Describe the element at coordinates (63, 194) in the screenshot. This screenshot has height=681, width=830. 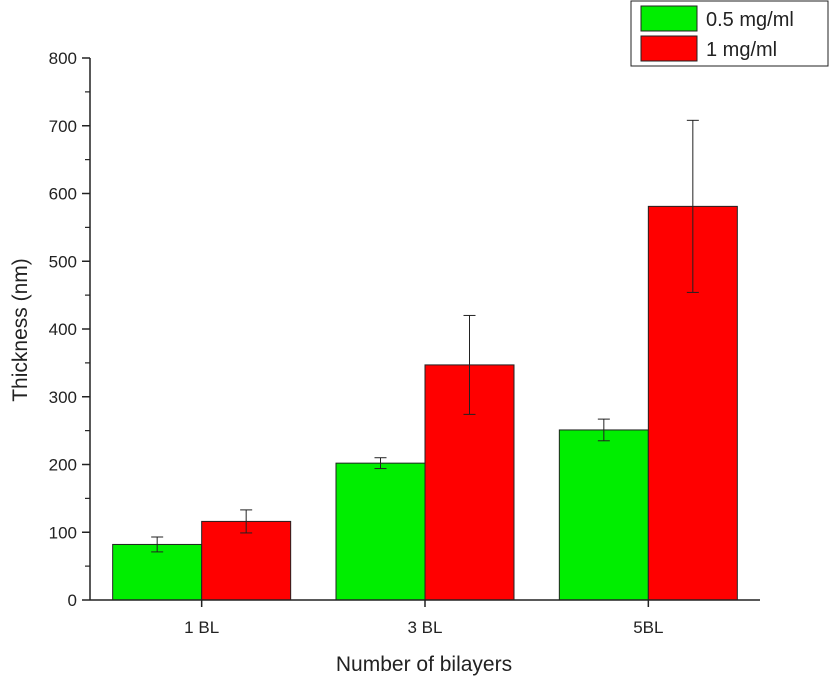
I see `y-tick-label-600: 600` at that location.